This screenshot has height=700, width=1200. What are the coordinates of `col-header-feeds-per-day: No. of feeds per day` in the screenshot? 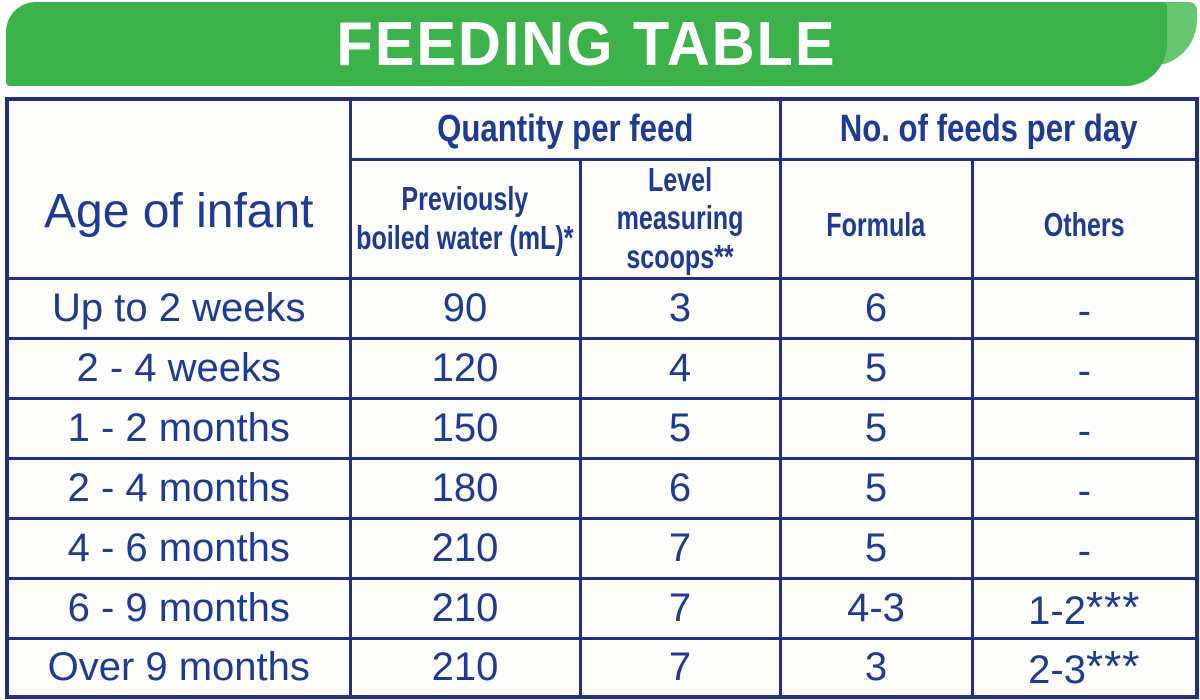 It's located at (988, 129).